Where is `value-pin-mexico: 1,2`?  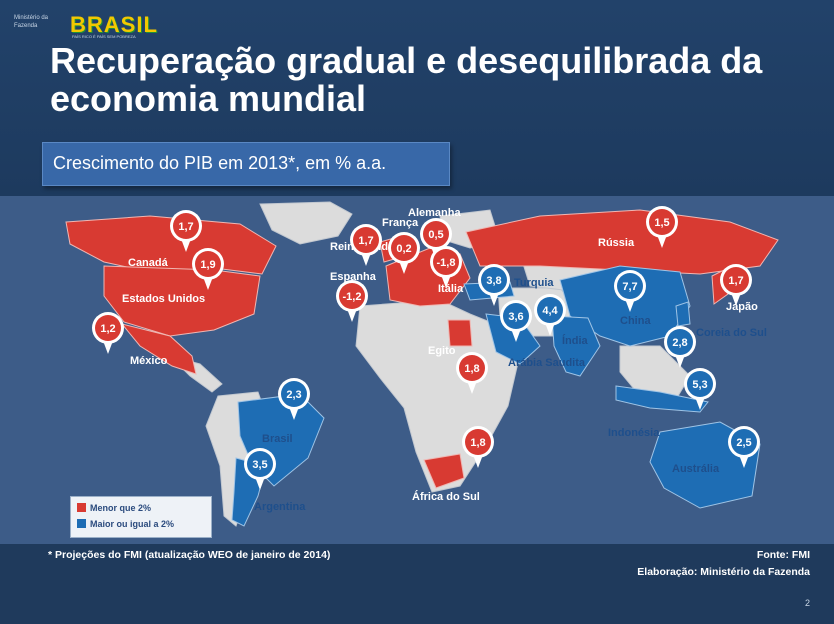
value-pin-mexico: 1,2 is located at coordinates (108, 333).